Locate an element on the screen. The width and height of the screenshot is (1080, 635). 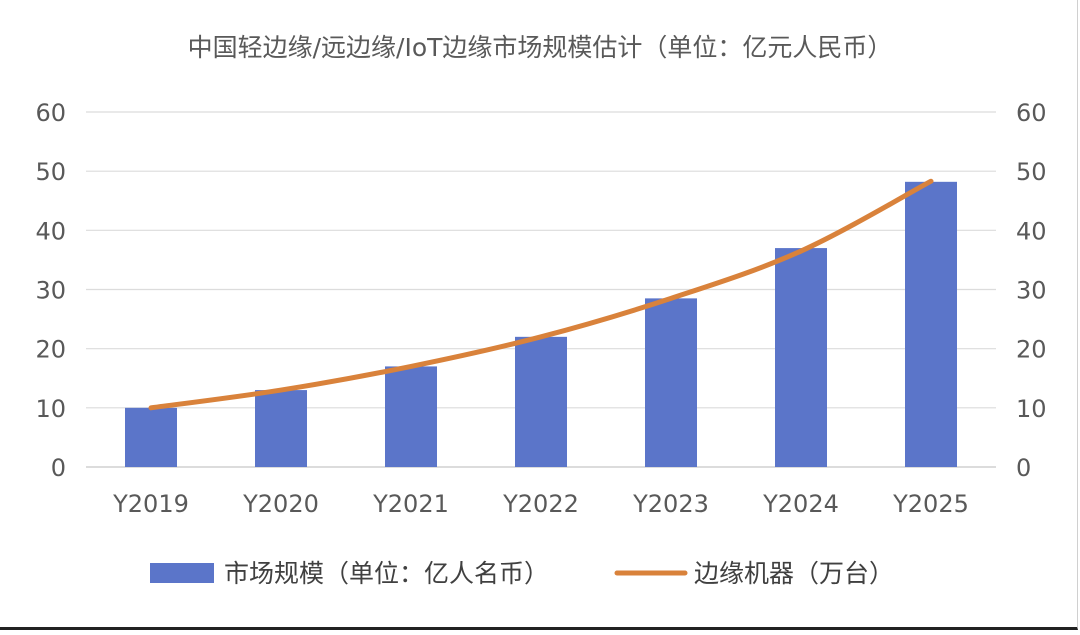
right-axis-tick-label: 30 is located at coordinates (1031, 291).